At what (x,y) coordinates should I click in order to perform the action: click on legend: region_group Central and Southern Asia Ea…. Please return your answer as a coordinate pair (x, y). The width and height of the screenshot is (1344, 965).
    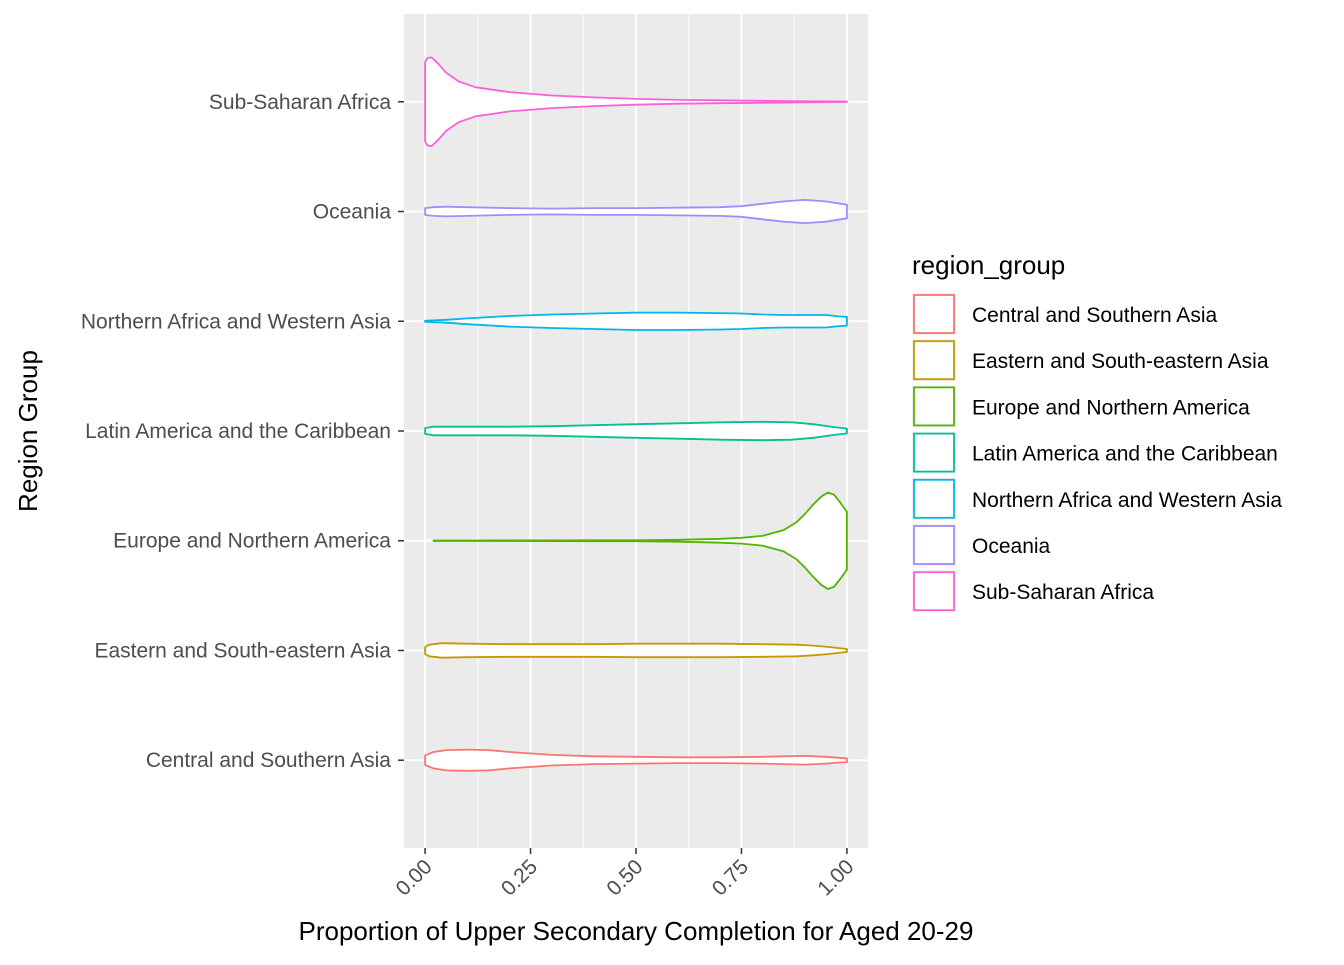
    Looking at the image, I should click on (1097, 431).